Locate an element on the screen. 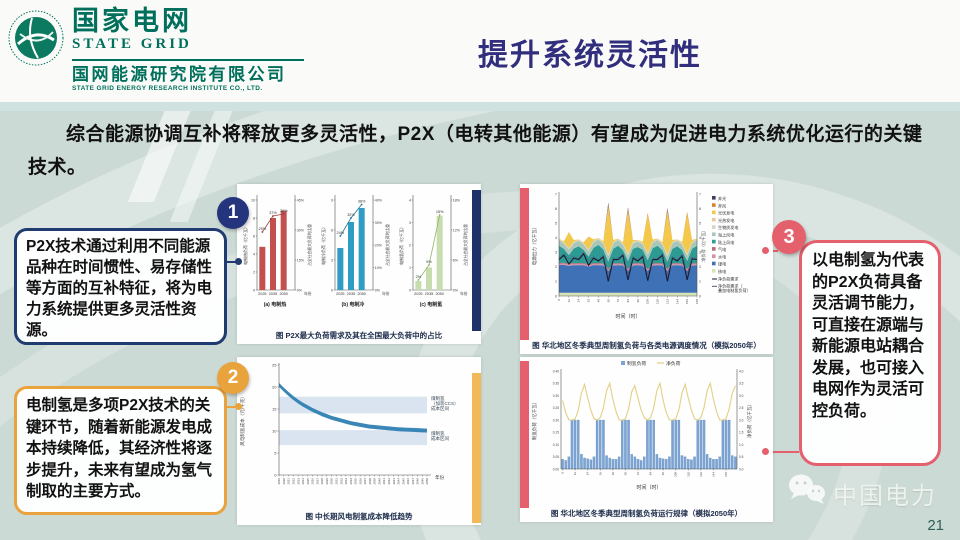 Image resolution: width=960 pixels, height=540 pixels. svg-text: 1.0 is located at coordinates (741, 445).